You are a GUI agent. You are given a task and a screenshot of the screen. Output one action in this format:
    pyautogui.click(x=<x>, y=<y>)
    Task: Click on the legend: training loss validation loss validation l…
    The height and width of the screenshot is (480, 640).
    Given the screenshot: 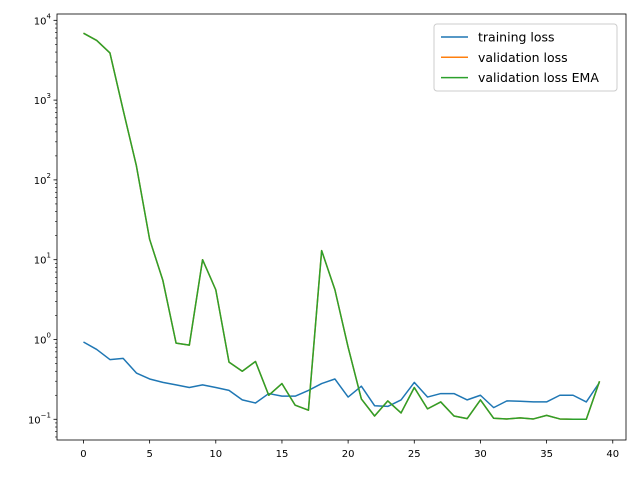 What is the action you would take?
    pyautogui.click(x=525, y=57)
    